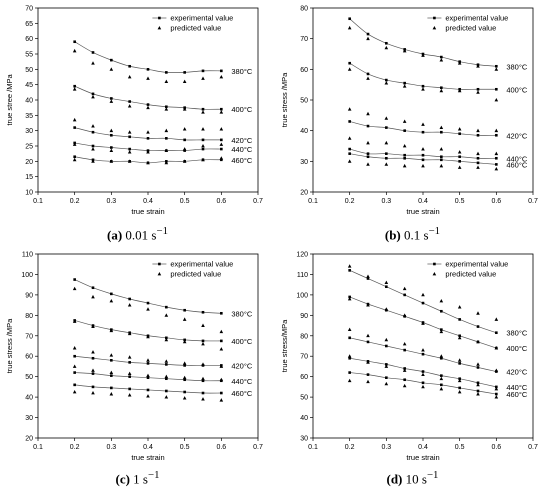  What do you see at coordinates (517, 372) in the screenshot?
I see `temperature-label: 420°C` at bounding box center [517, 372].